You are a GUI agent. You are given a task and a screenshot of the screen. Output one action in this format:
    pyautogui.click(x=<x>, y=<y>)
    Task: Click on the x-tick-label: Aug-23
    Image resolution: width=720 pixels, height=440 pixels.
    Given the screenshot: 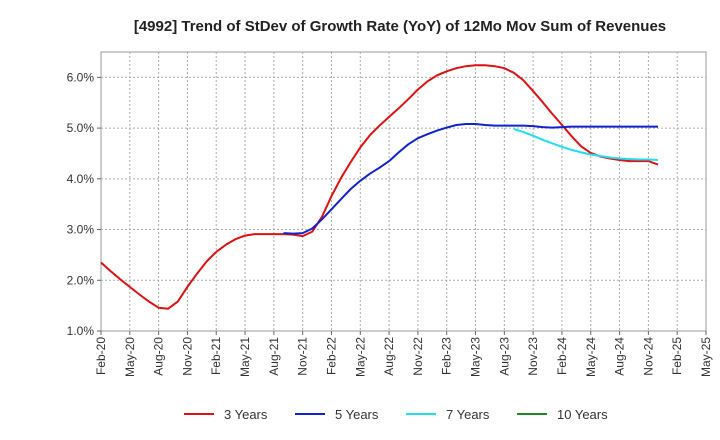 What is the action you would take?
    pyautogui.click(x=504, y=356)
    